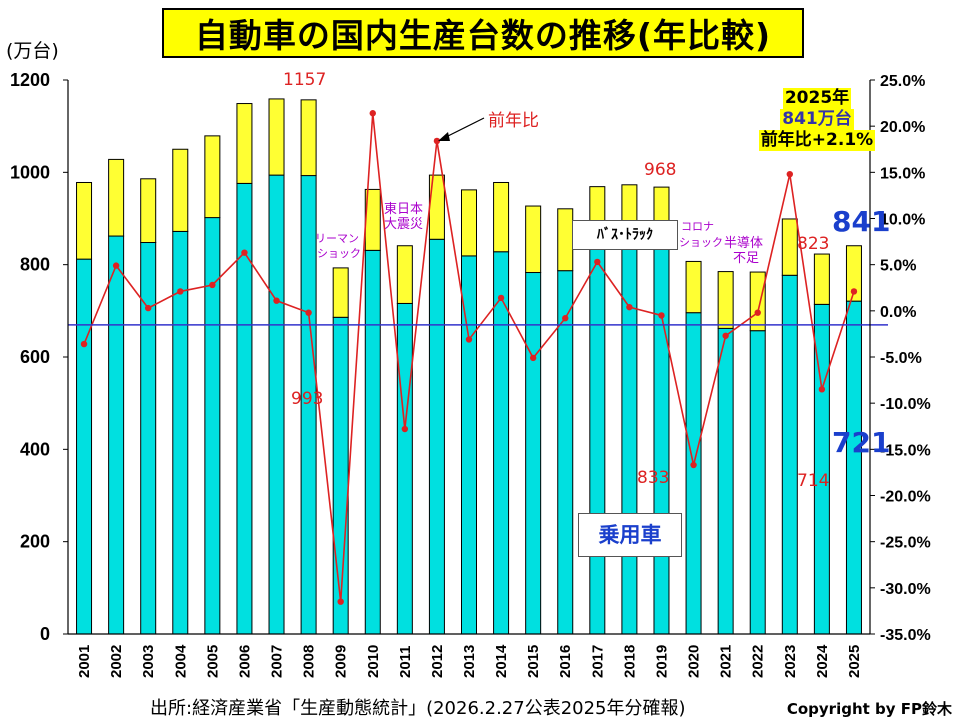  Describe the element at coordinates (902, 173) in the screenshot. I see `y2-tick-label: 15.0%` at that location.